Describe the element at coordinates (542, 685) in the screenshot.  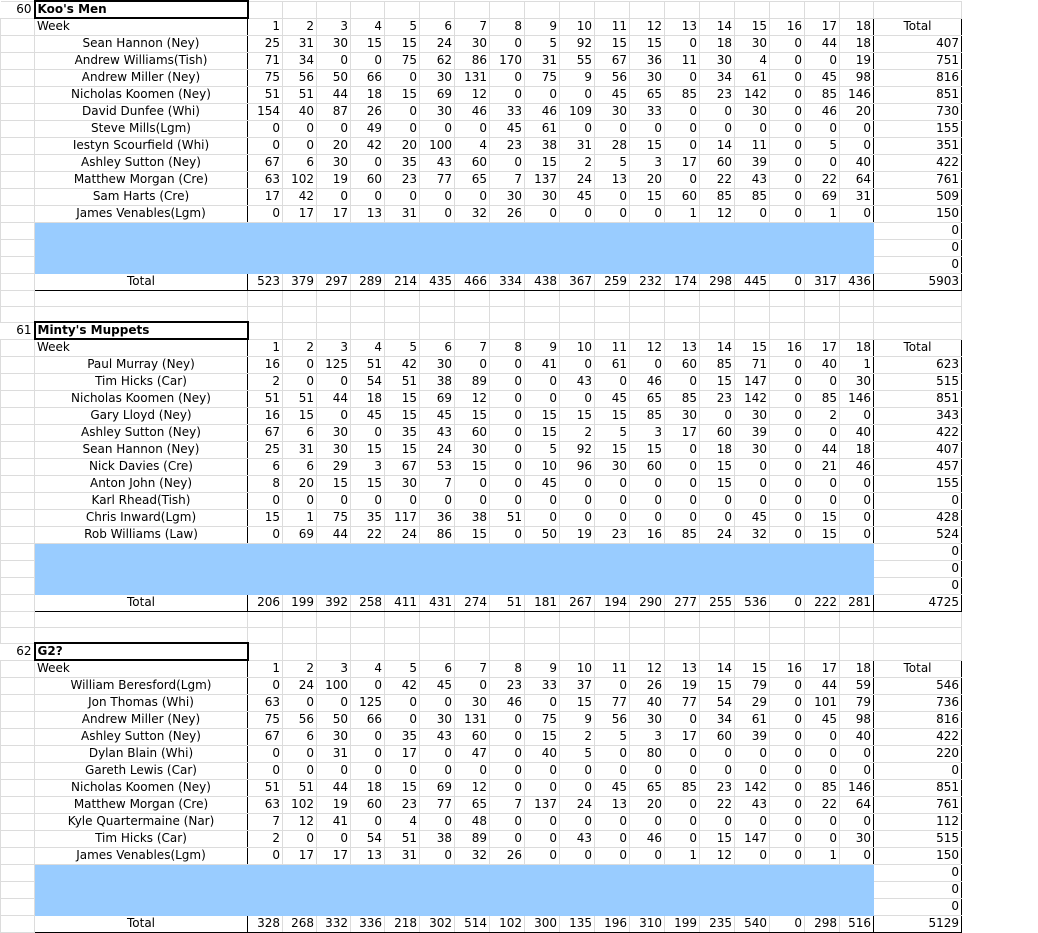
I see `week-score: 33` at that location.